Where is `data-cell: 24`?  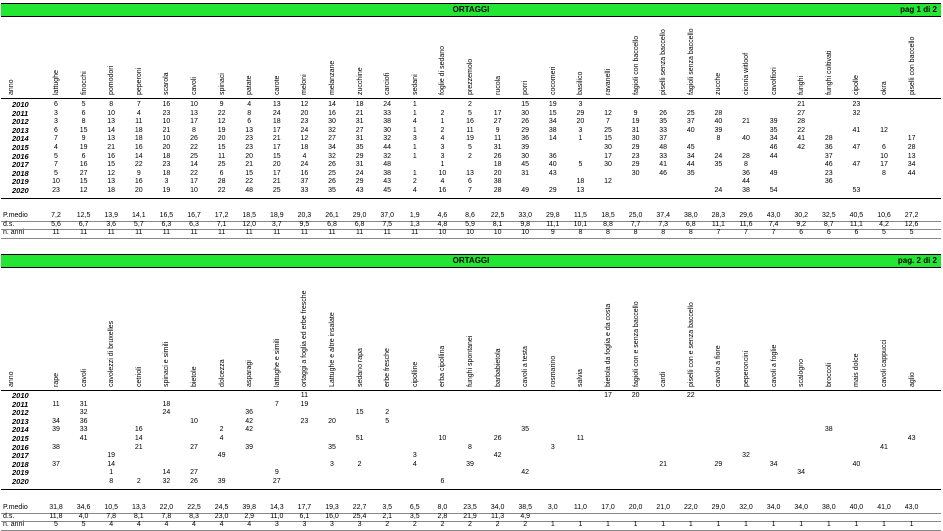
data-cell: 24 is located at coordinates (304, 165).